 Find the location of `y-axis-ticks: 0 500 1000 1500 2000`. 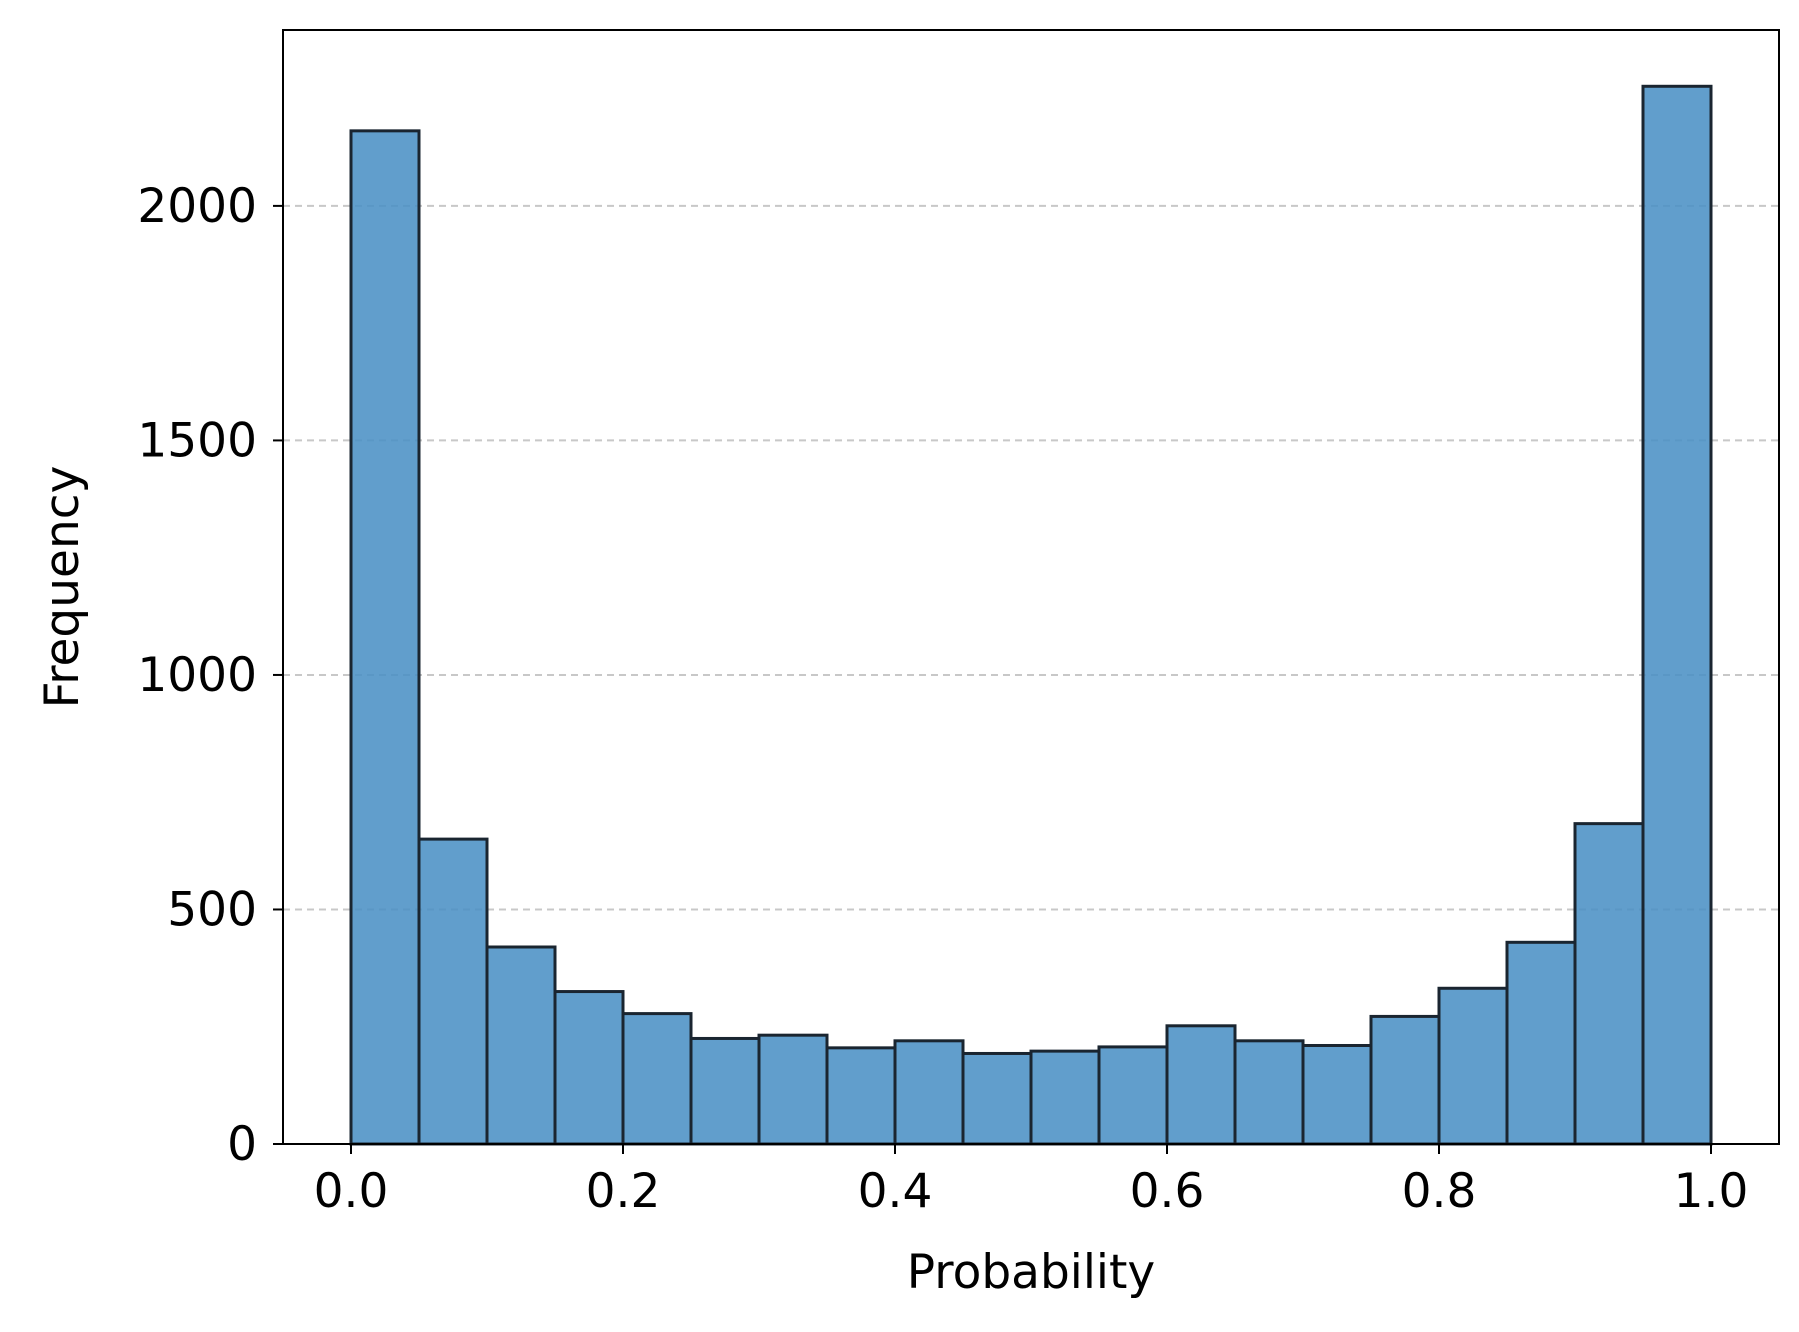

y-axis-ticks: 0 500 1000 1500 2000 is located at coordinates (210, 675).